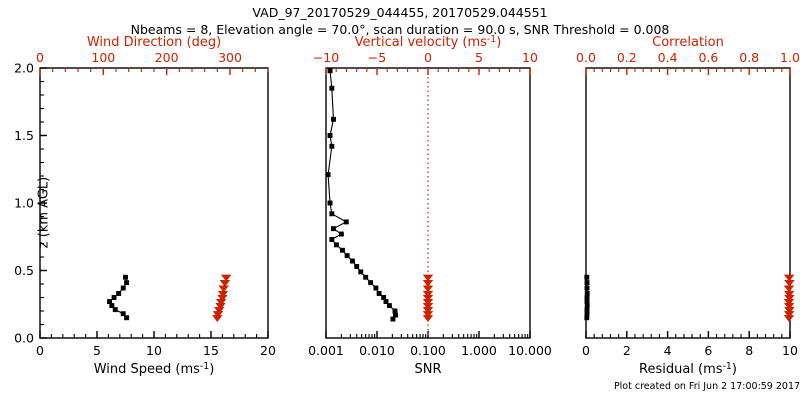 The width and height of the screenshot is (800, 400). What do you see at coordinates (530, 350) in the screenshot?
I see `x-ticklabel-bottom: 10.000` at bounding box center [530, 350].